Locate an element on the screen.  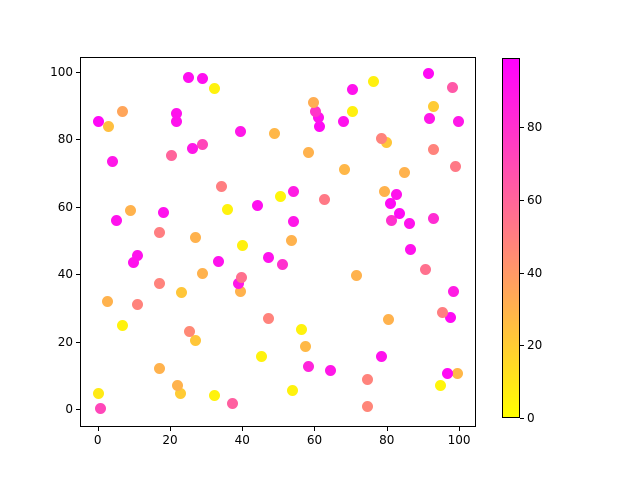
colorbar-tick-label: 60 is located at coordinates (535, 199).